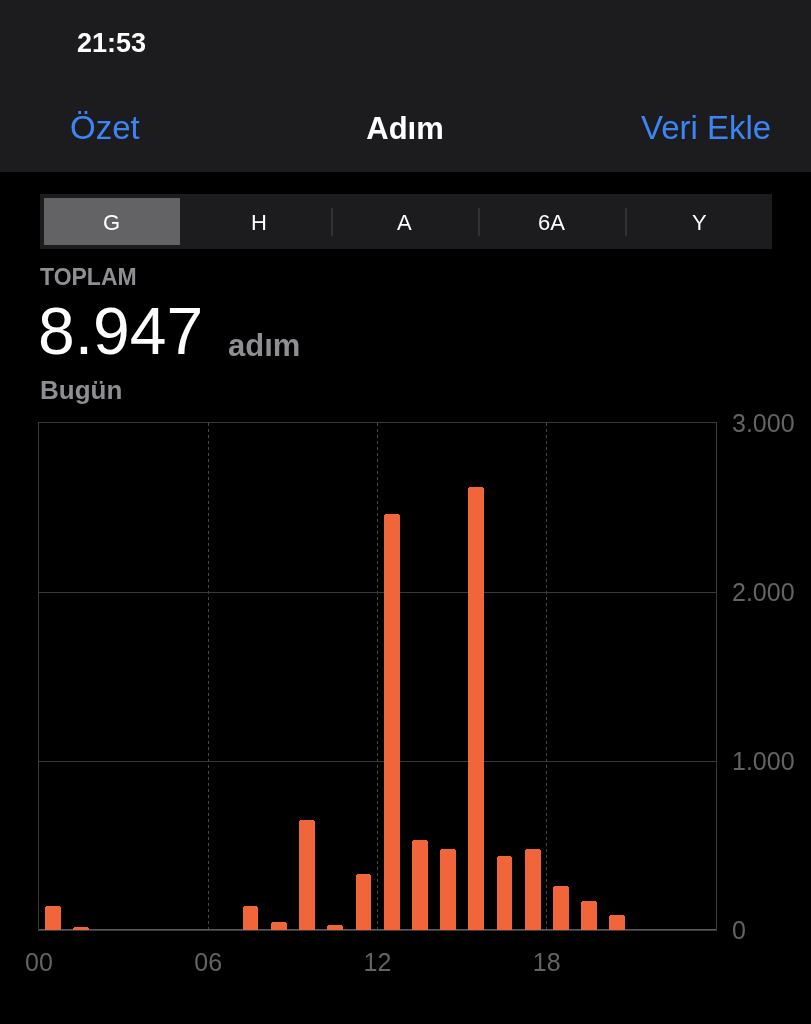 Image resolution: width=811 pixels, height=1024 pixels. What do you see at coordinates (264, 345) in the screenshot?
I see `text: adım` at bounding box center [264, 345].